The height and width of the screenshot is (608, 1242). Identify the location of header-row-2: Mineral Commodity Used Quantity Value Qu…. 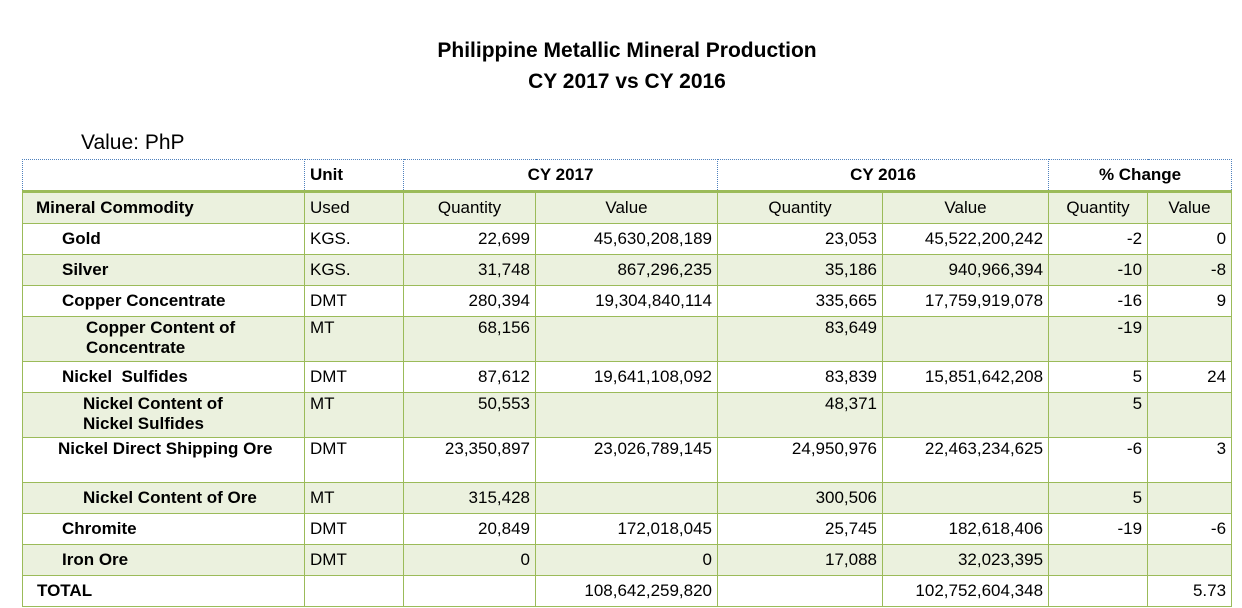
(627, 207).